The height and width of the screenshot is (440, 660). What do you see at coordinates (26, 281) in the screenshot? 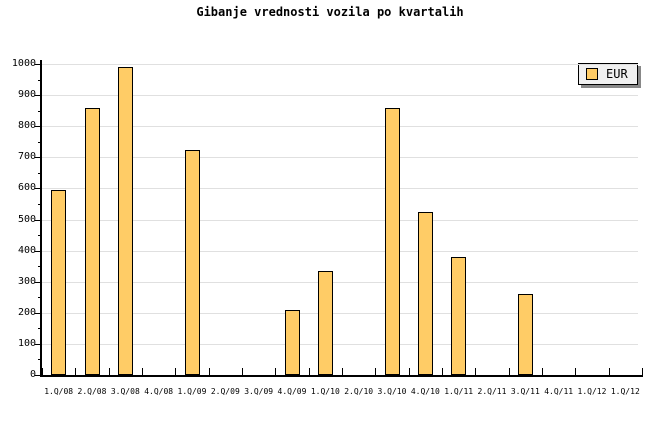
I see `y-tick-label: 300` at bounding box center [26, 281].